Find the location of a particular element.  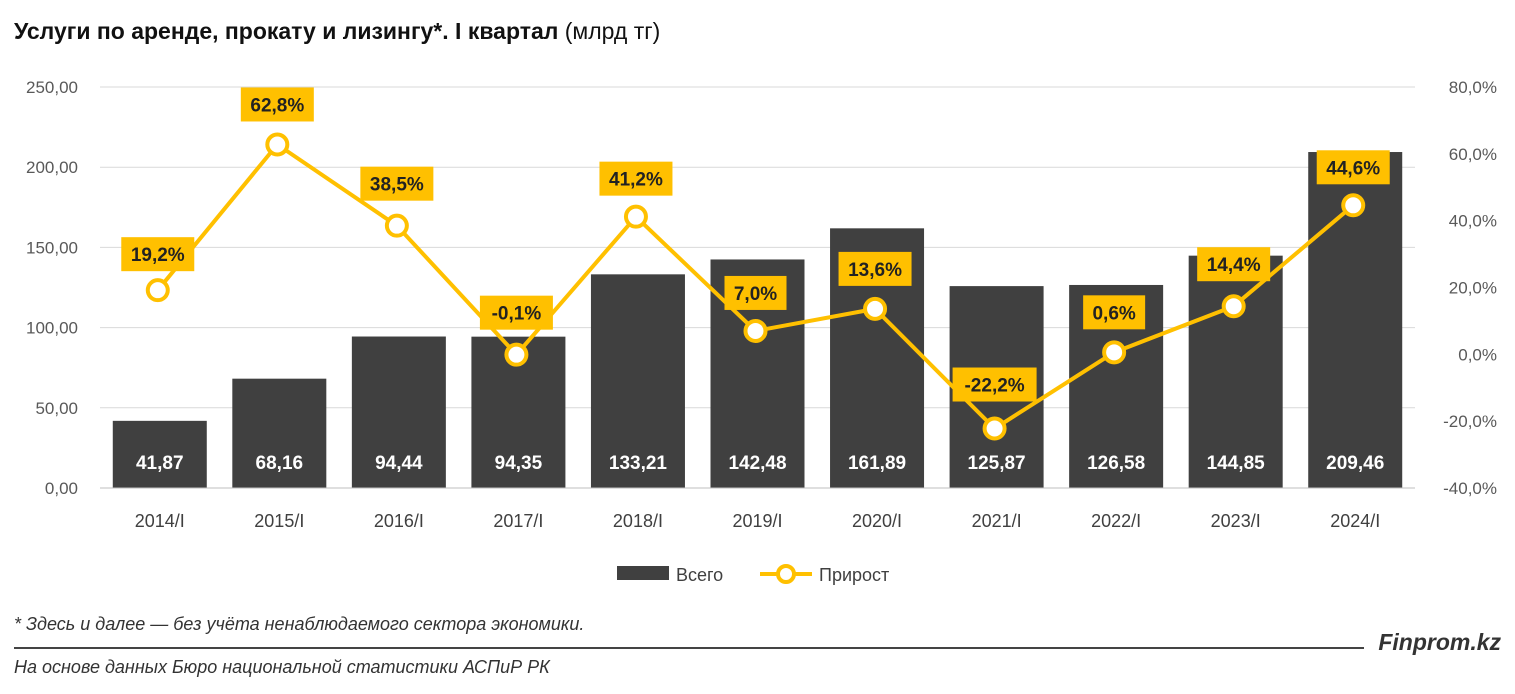

x-tick-label: 2019/I is located at coordinates (757, 521).